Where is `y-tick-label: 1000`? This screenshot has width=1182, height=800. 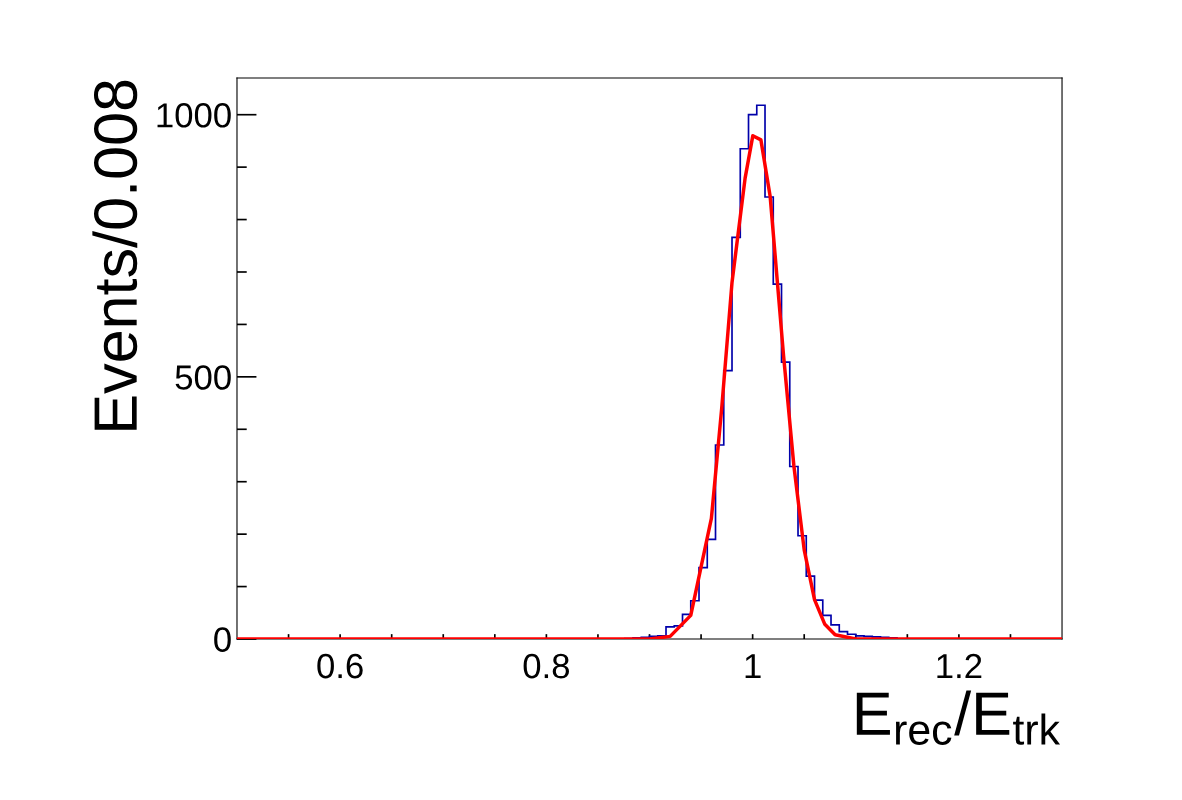 y-tick-label: 1000 is located at coordinates (194, 115).